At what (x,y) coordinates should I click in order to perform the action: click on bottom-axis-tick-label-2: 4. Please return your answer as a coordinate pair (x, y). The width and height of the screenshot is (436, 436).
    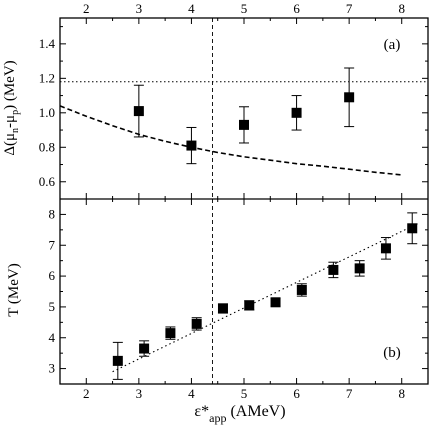
    Looking at the image, I should click on (191, 393).